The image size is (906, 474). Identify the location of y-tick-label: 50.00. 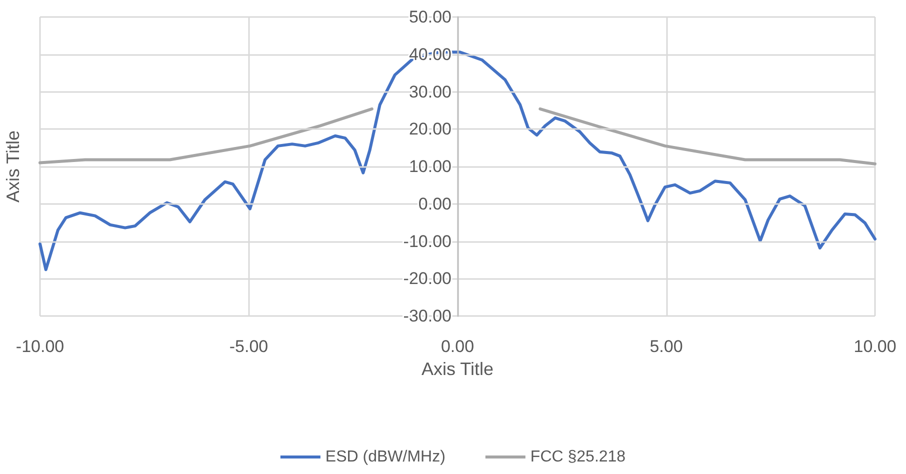
(430, 17).